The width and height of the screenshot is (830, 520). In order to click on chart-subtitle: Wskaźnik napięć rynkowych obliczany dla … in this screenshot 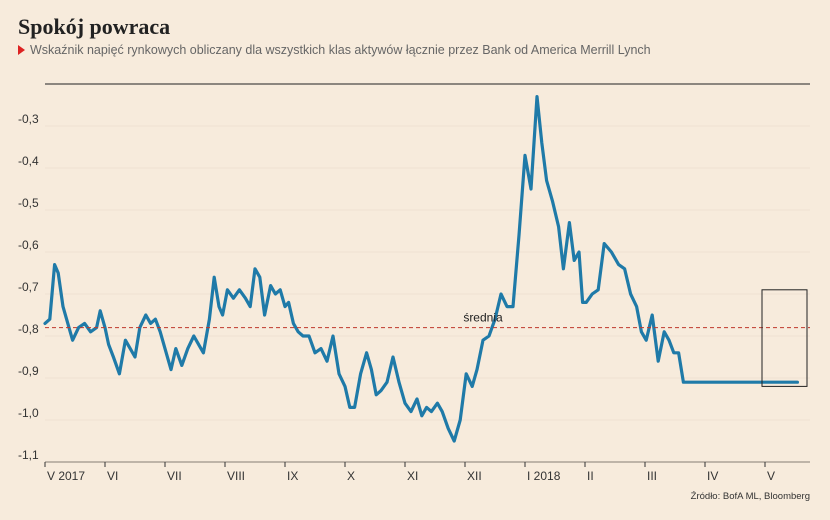, I will do `click(334, 50)`.